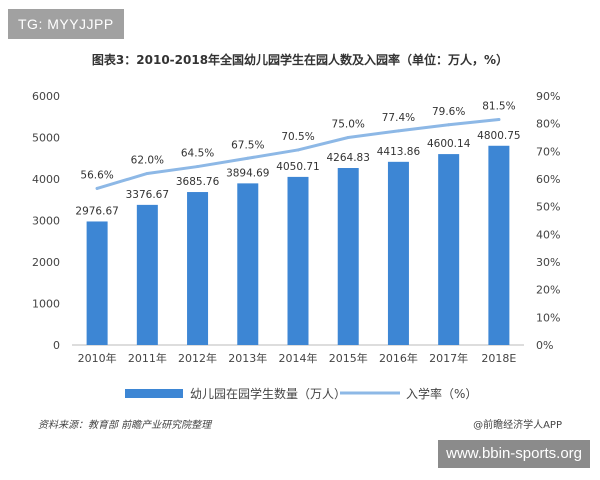  What do you see at coordinates (544, 345) in the screenshot?
I see `y-right-tick-label: 0%` at bounding box center [544, 345].